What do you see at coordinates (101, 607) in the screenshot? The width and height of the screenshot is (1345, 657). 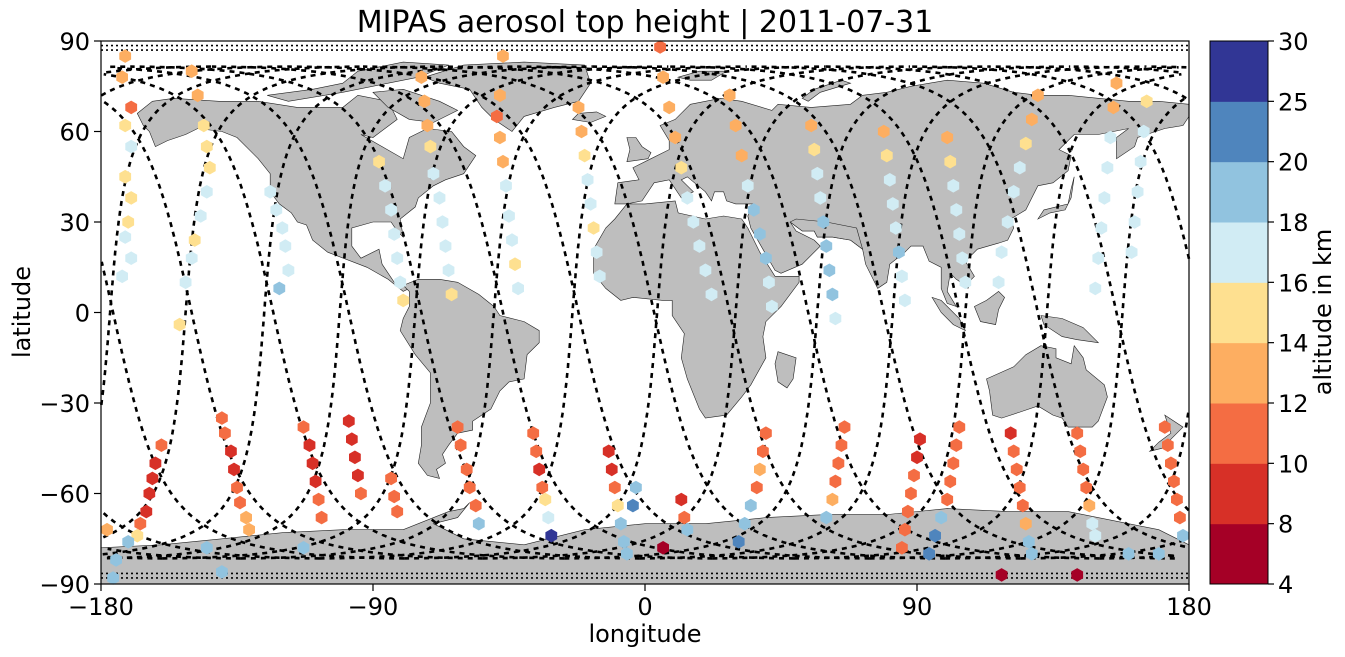 I see `x-tick-label: −180` at bounding box center [101, 607].